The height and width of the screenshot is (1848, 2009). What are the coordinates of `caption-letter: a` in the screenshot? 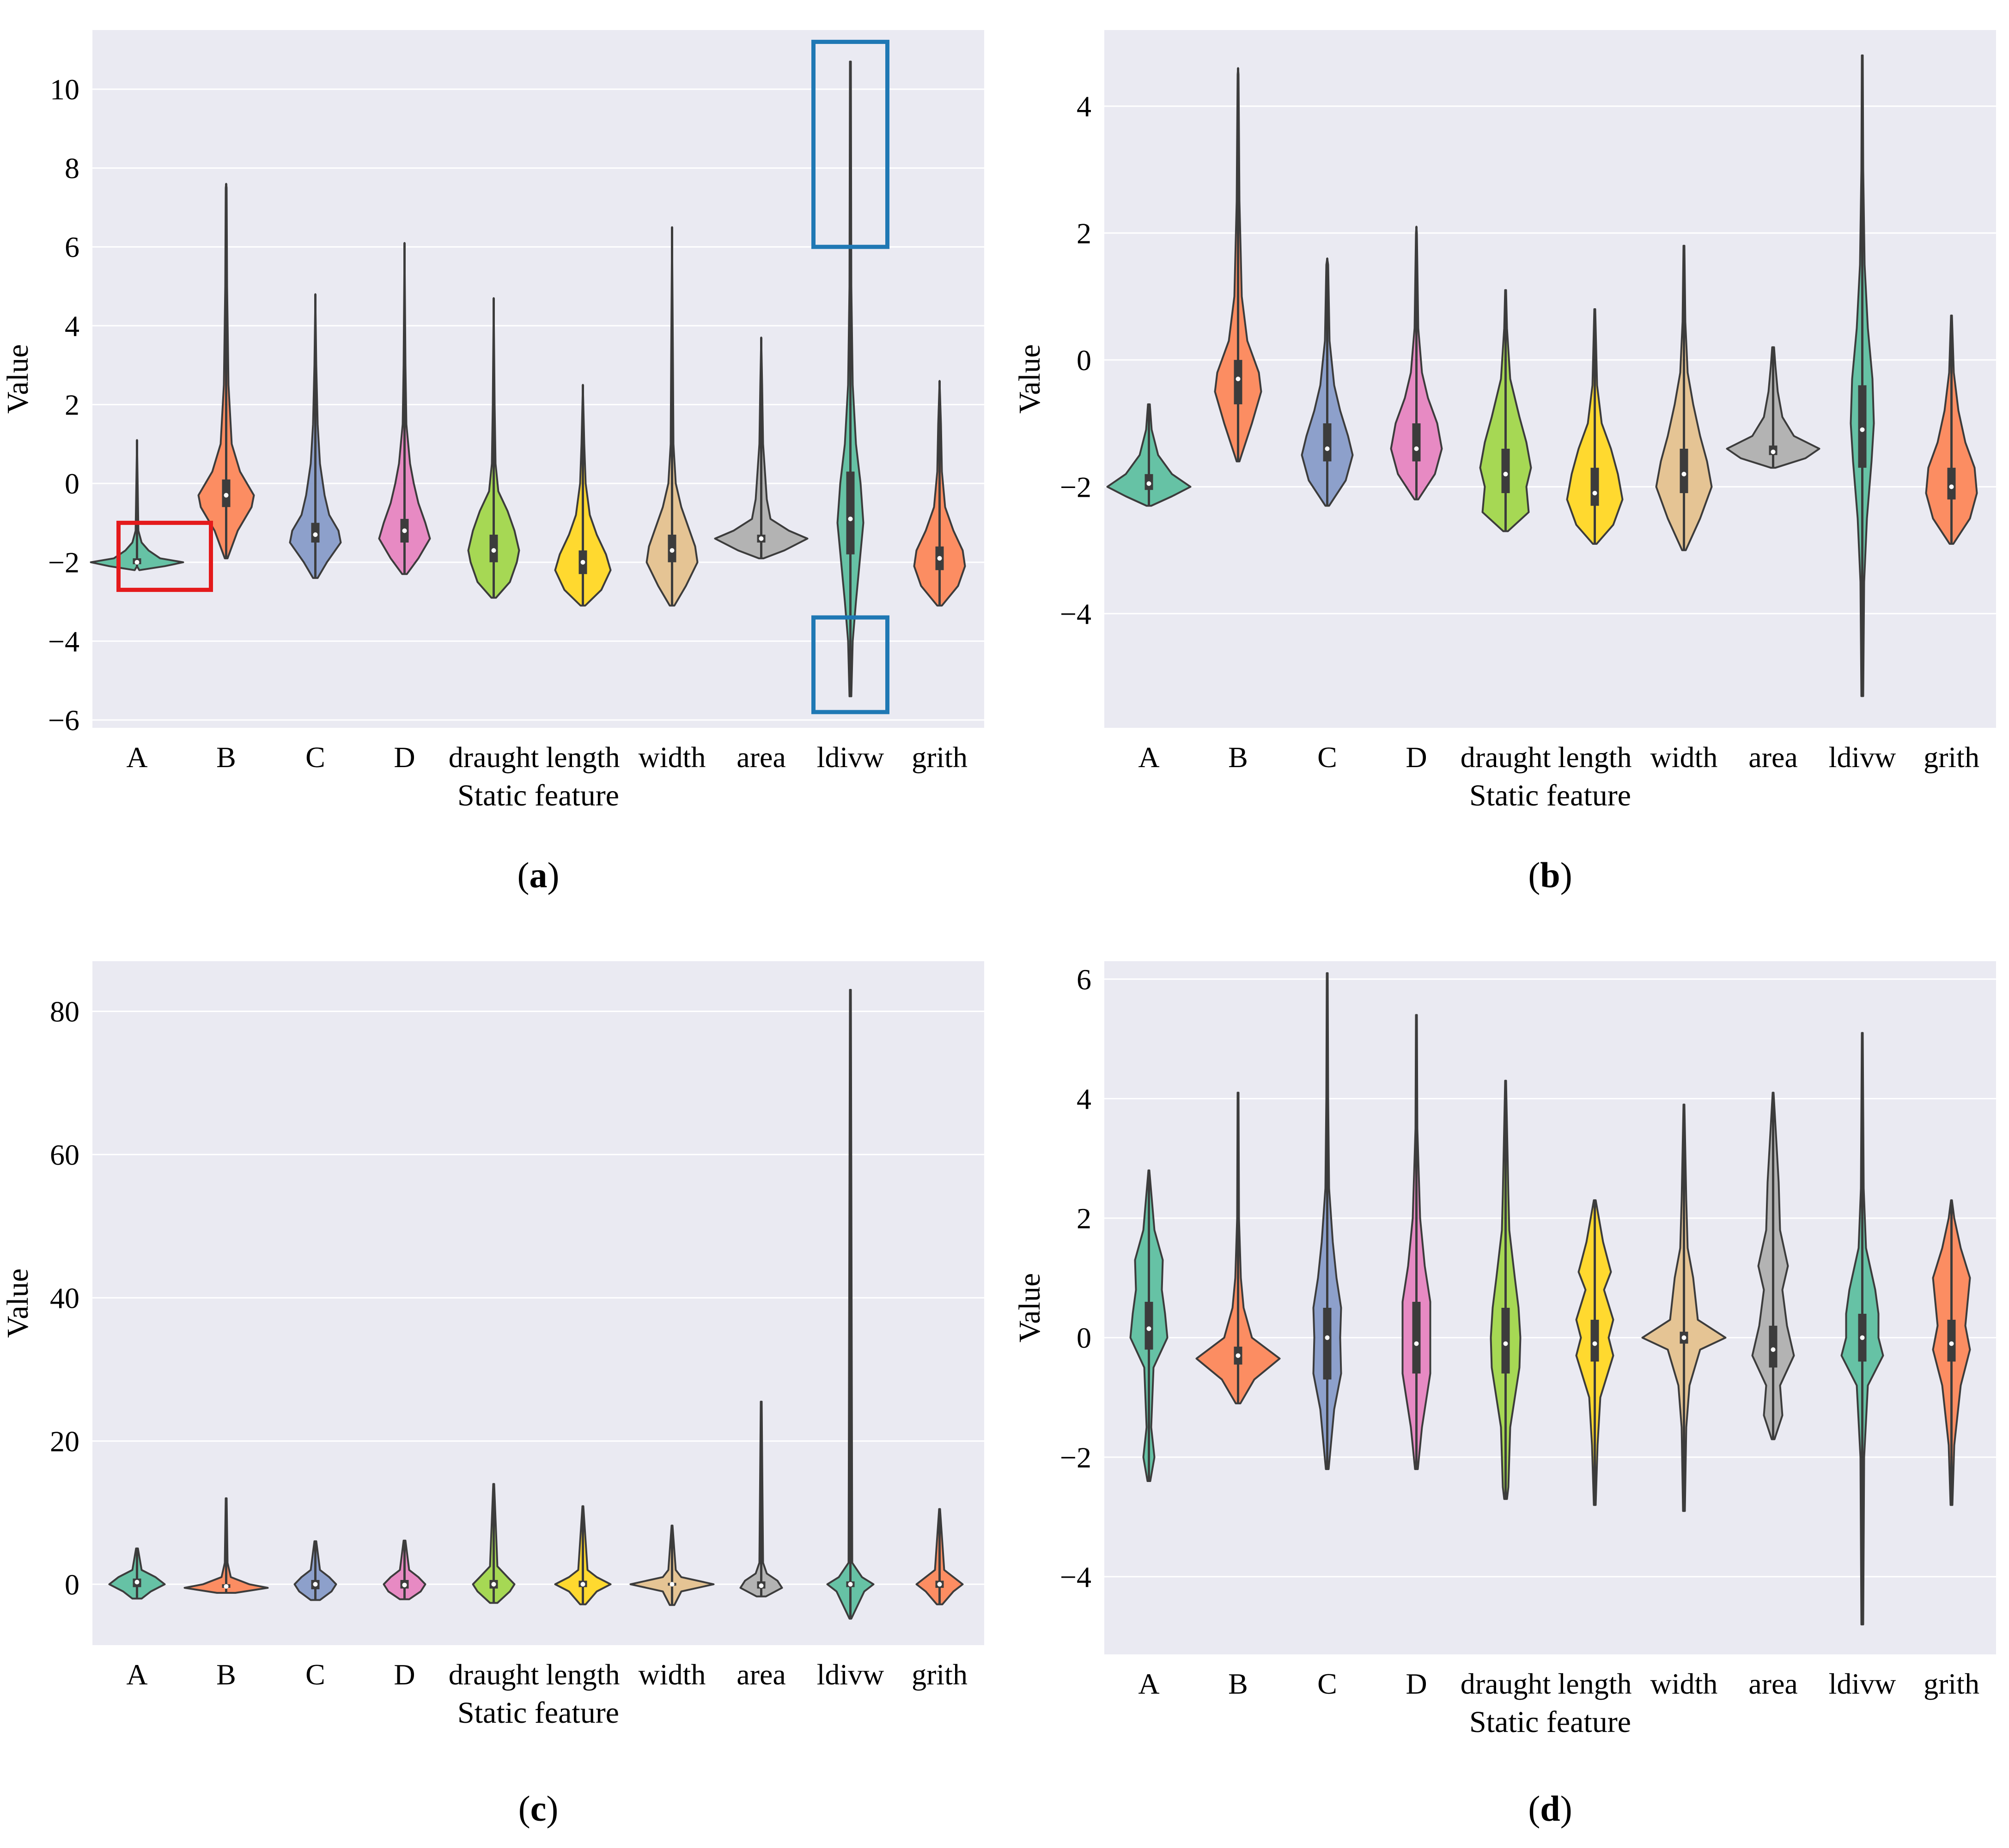 It's located at (539, 875).